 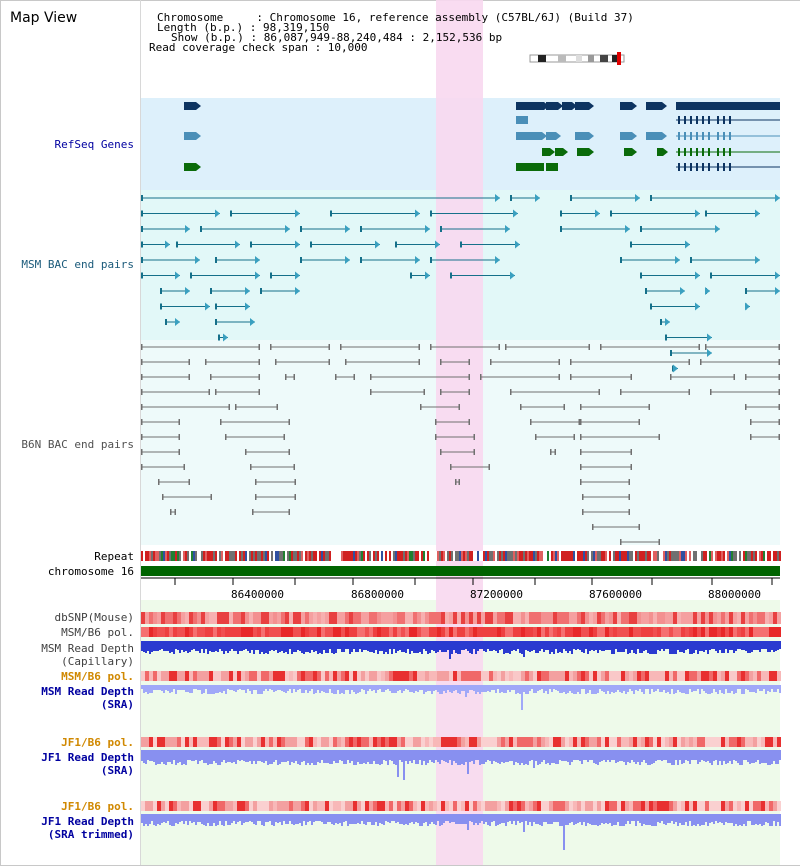 What do you see at coordinates (579, 59) in the screenshot?
I see `chromosome-ideogram` at bounding box center [579, 59].